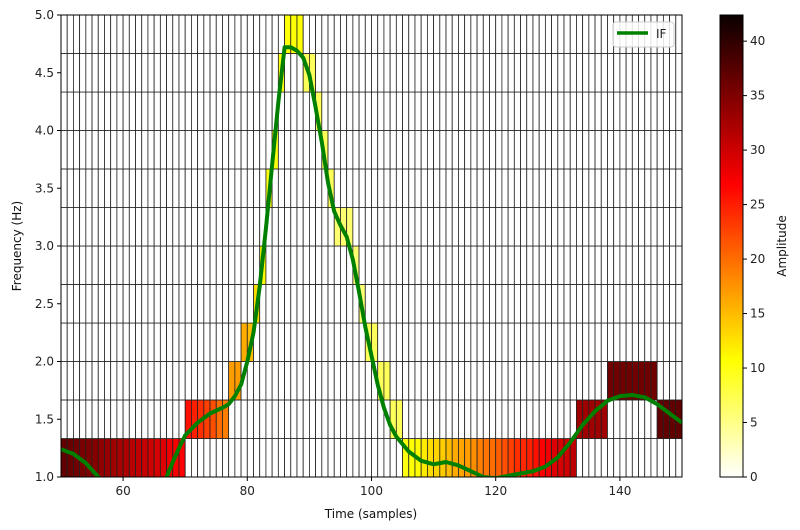  Describe the element at coordinates (754, 477) in the screenshot. I see `colorbar-tick-label: 0` at that location.